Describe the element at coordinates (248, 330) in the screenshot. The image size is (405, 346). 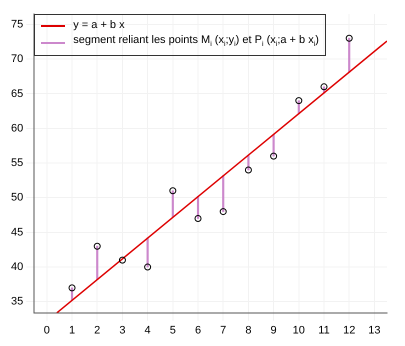
I see `x-tick-label: 8` at that location.